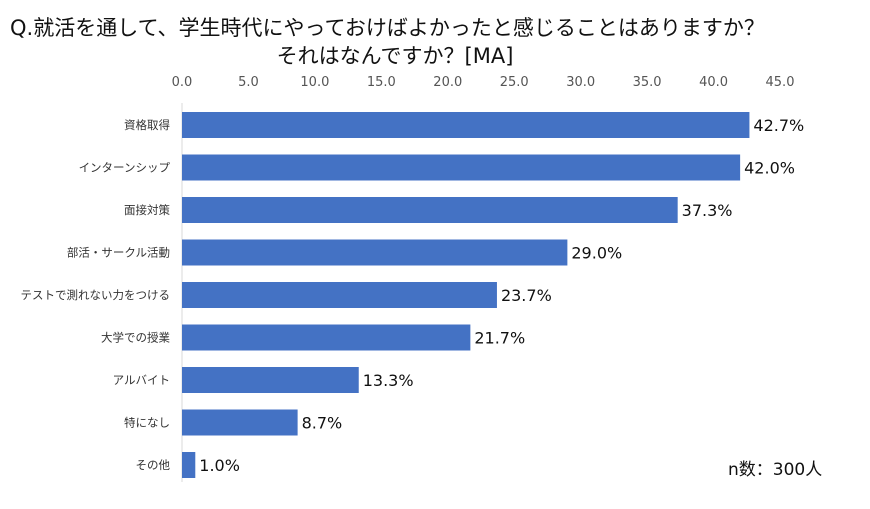 The width and height of the screenshot is (870, 509). Describe the element at coordinates (219, 465) in the screenshot. I see `data-label: 1.0%` at that location.